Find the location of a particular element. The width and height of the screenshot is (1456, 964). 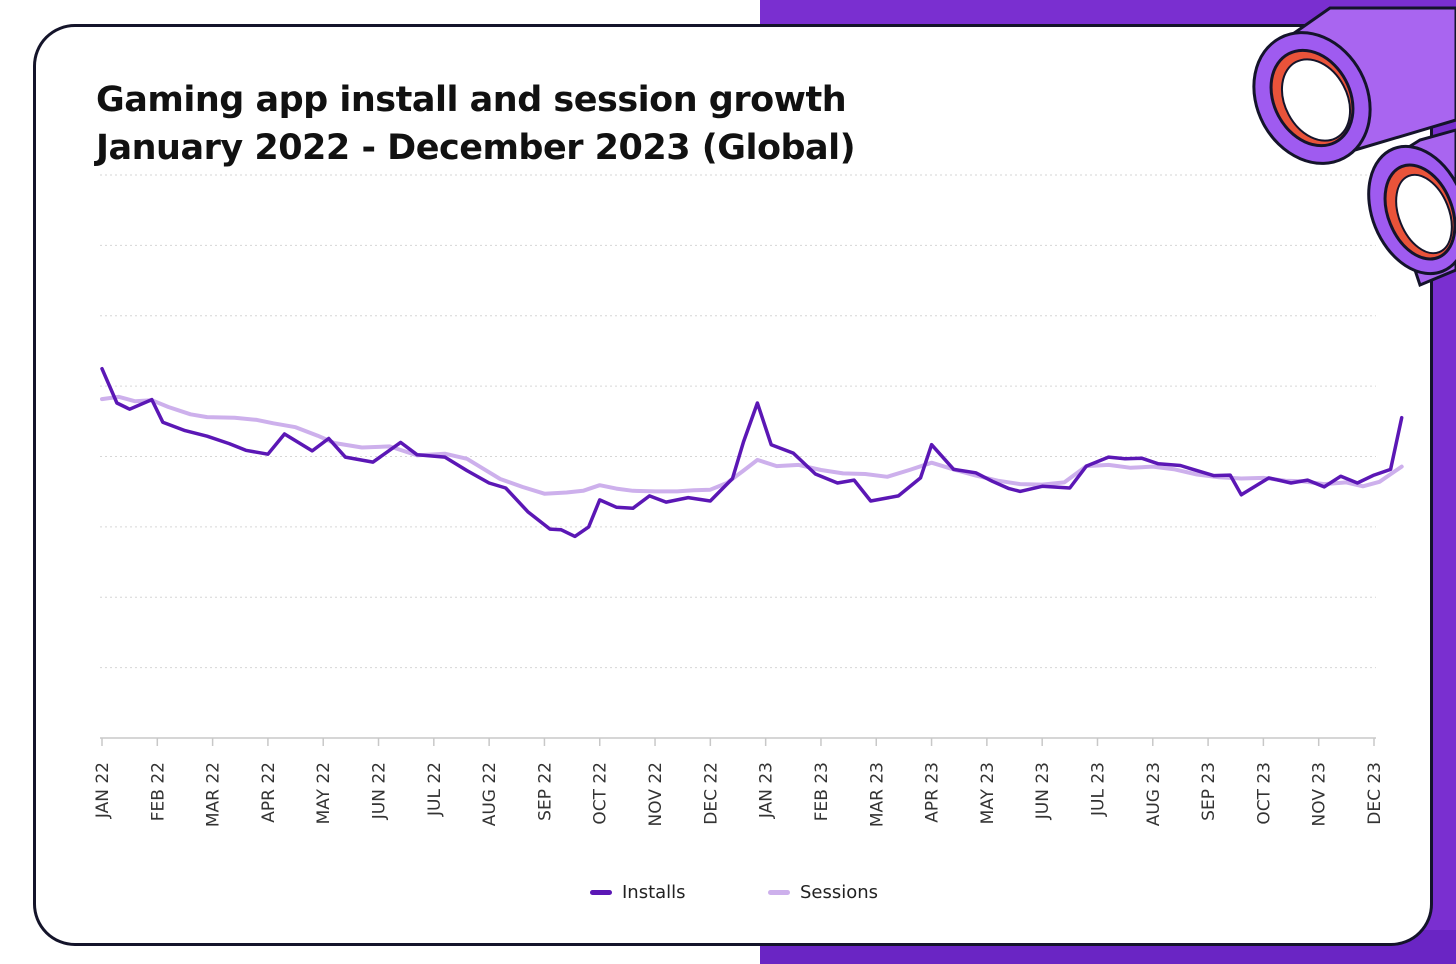

x-tick-label: JUL 22 is located at coordinates (435, 789).